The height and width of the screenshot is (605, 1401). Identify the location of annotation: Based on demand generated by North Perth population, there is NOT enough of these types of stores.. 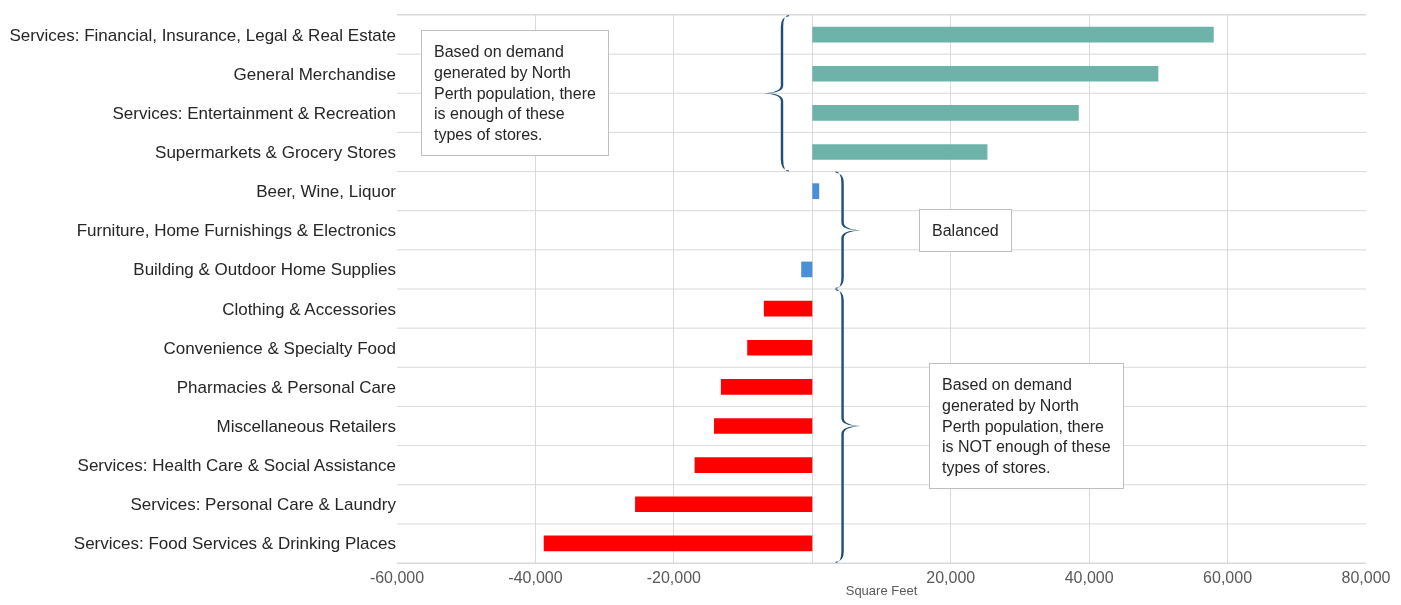
(1026, 426).